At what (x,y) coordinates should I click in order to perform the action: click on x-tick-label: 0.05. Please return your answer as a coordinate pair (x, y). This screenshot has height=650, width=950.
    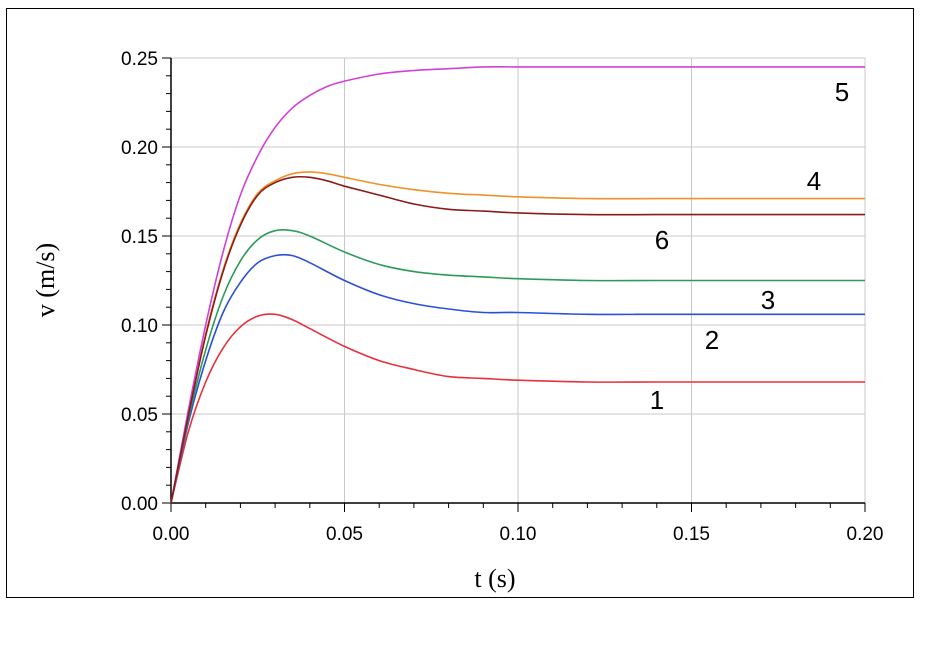
    Looking at the image, I should click on (344, 534).